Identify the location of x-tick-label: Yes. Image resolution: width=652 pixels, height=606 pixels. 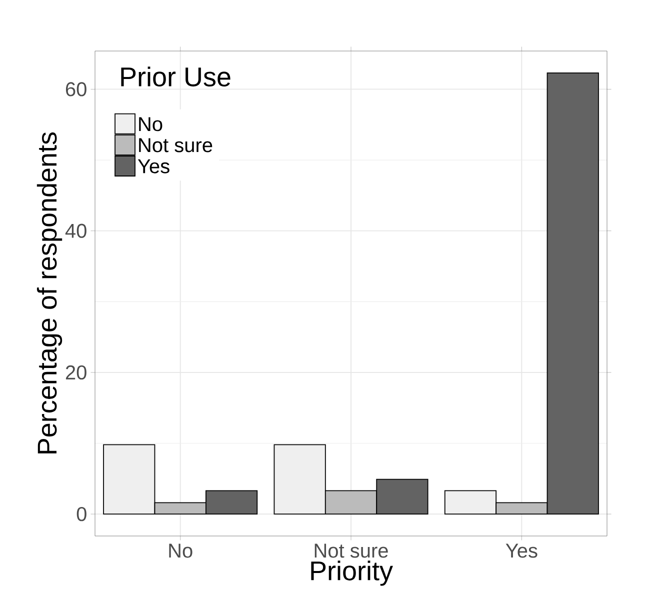
(522, 551).